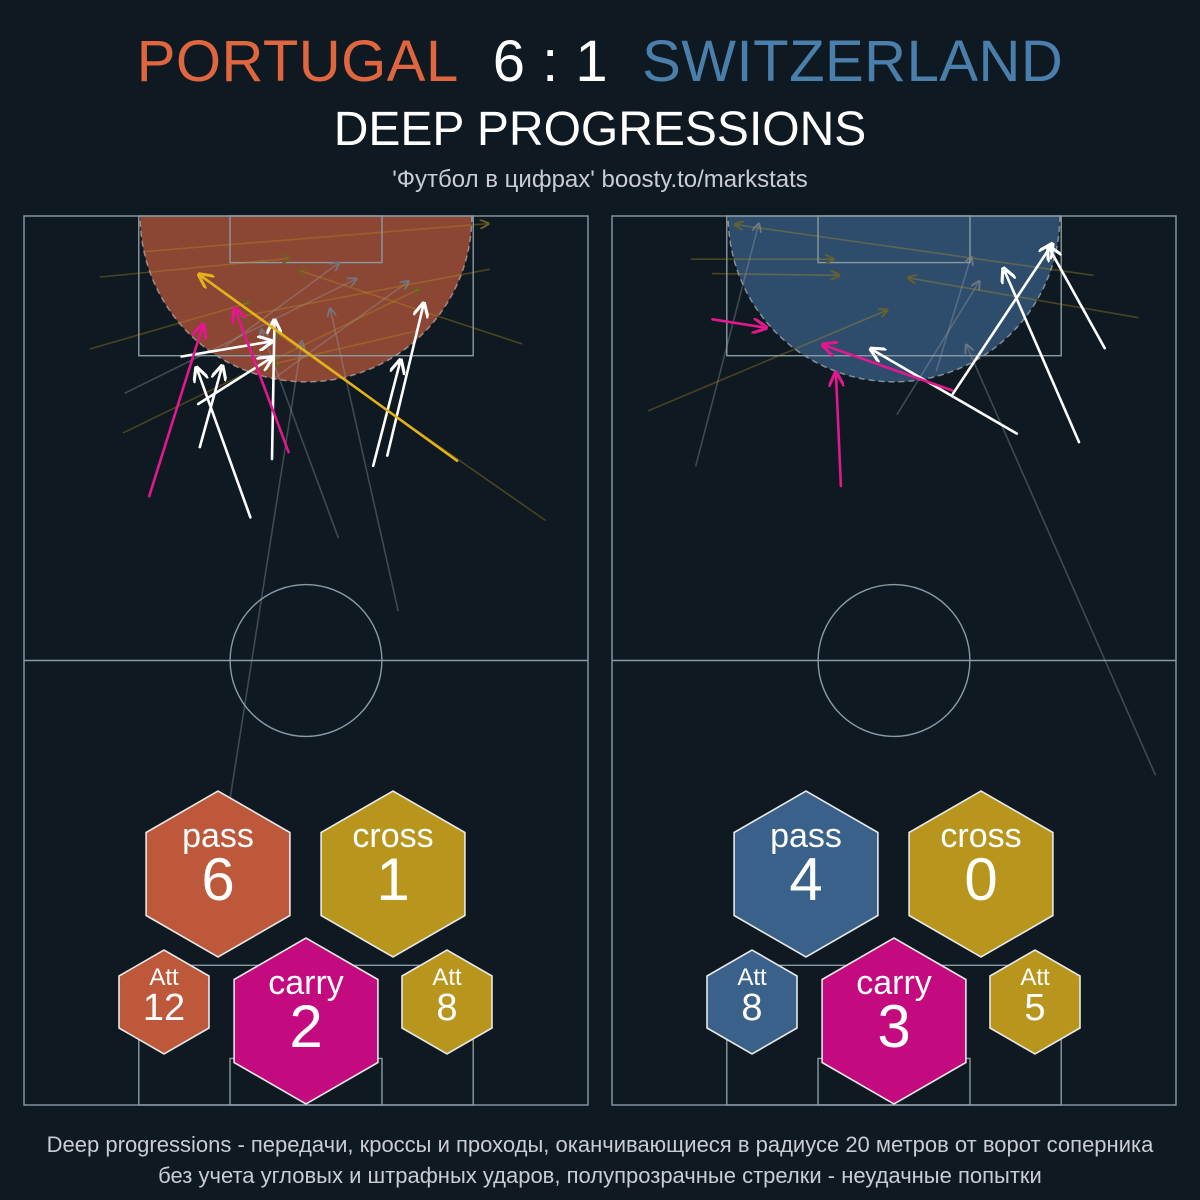 The image size is (1200, 1200). I want to click on match-score: 6 : 1, so click(550, 61).